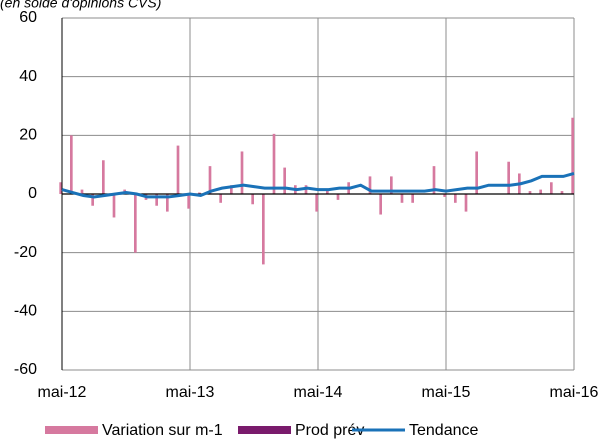 The image size is (614, 439). I want to click on legend-label: Tendance, so click(443, 430).